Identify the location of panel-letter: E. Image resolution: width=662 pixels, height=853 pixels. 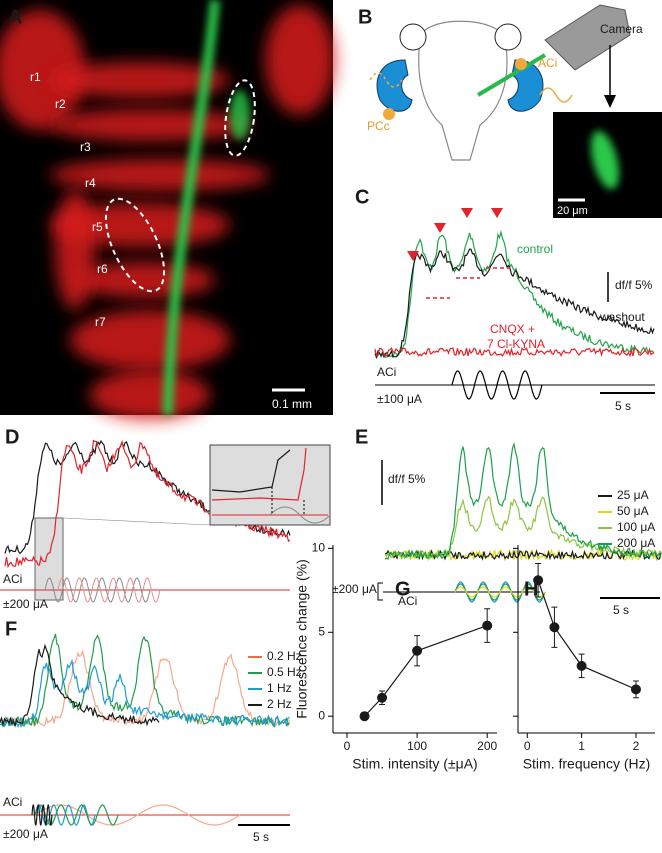
(361, 437).